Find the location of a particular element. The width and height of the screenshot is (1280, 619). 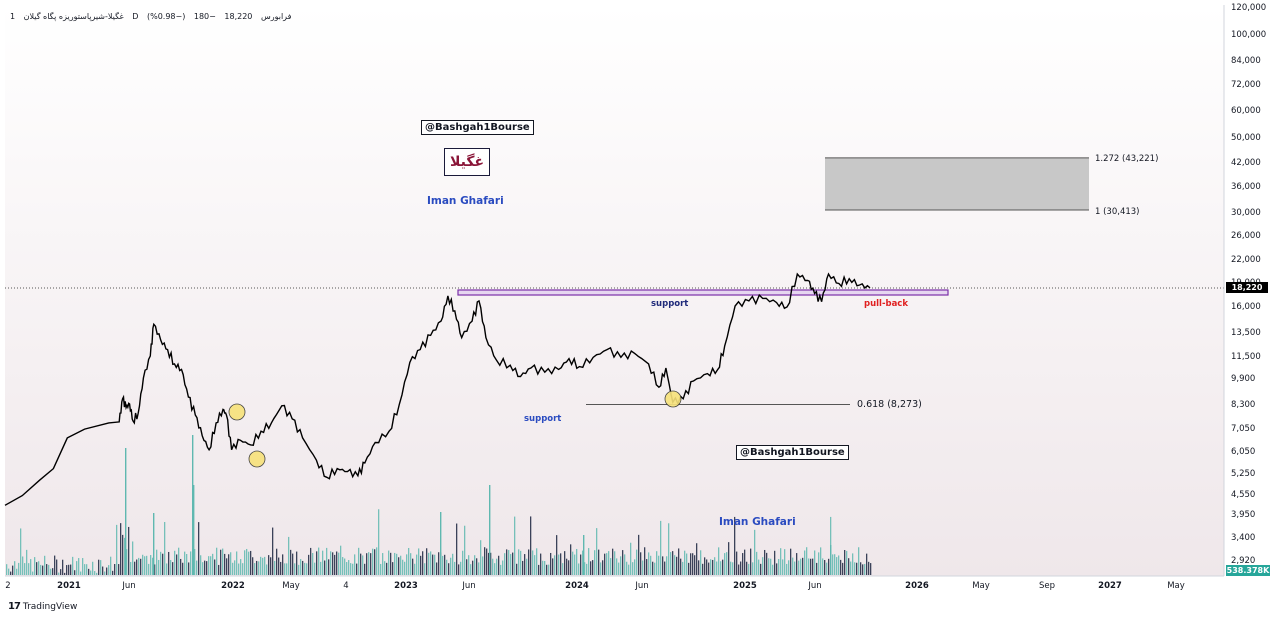

x-tick-label: Jun is located at coordinates (128, 586).